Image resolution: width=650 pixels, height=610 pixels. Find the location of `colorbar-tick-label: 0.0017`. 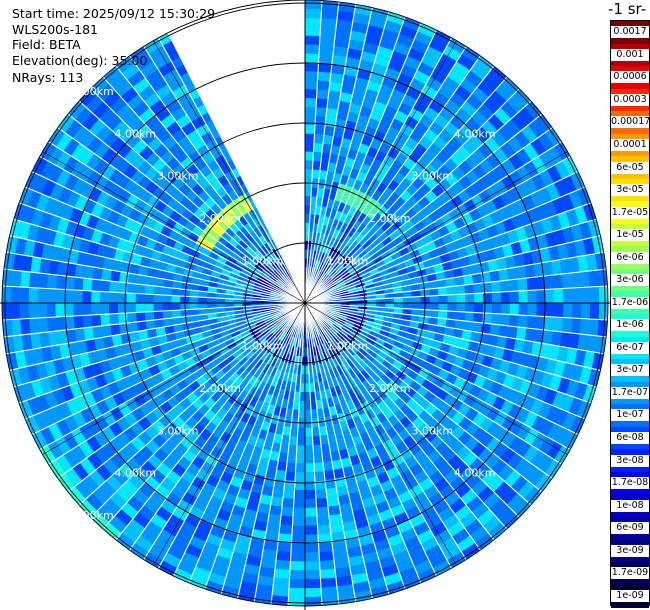

colorbar-tick-label: 0.0017 is located at coordinates (630, 32).